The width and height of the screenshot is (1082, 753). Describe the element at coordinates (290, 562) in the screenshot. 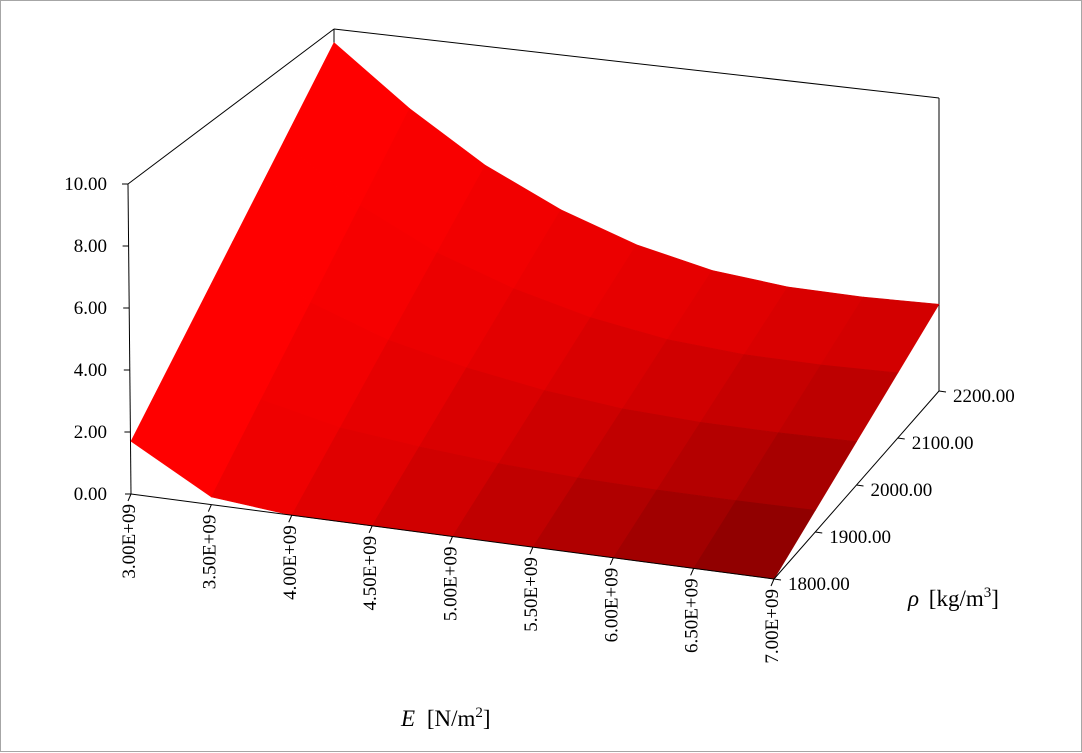

I see `x-tick-label: 4.00E+09` at that location.